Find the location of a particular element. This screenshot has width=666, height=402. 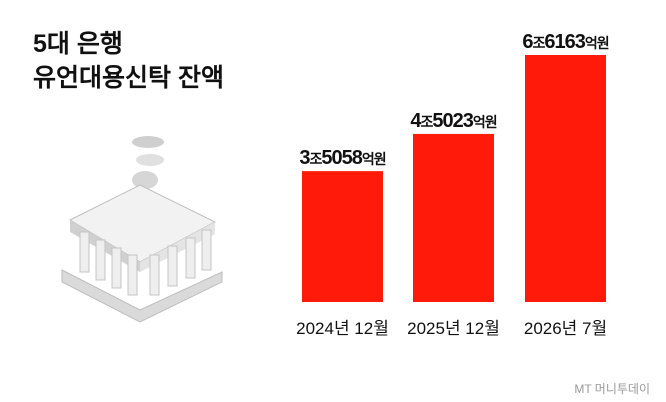

bank-illustration is located at coordinates (142, 229).